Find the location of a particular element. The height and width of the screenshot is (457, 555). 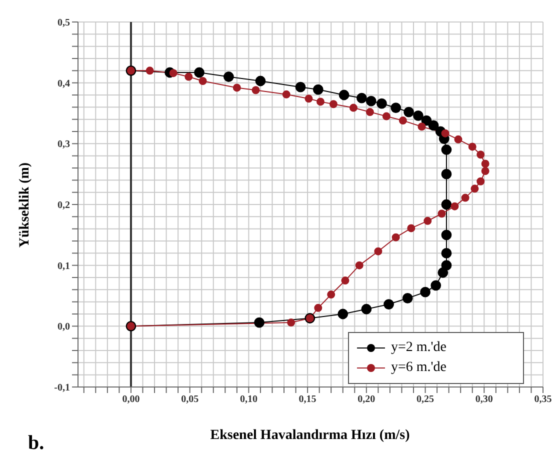

y-tick-label: 0,3 is located at coordinates (64, 144).